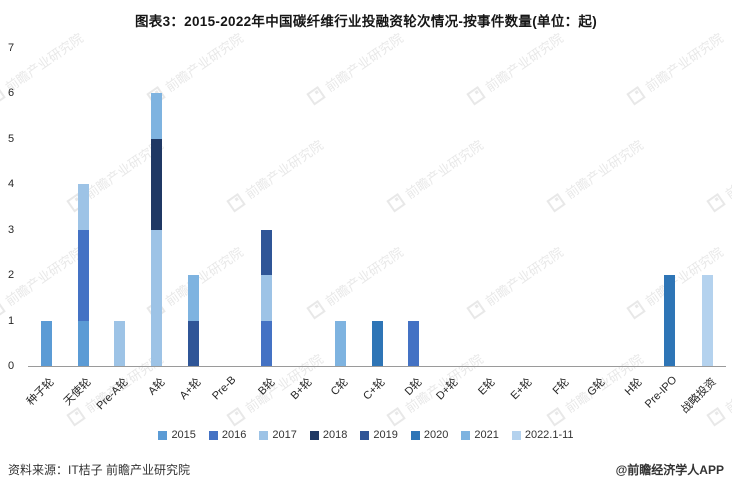 This screenshot has height=485, width=732. I want to click on legend-item: 2022.1-11, so click(542, 435).